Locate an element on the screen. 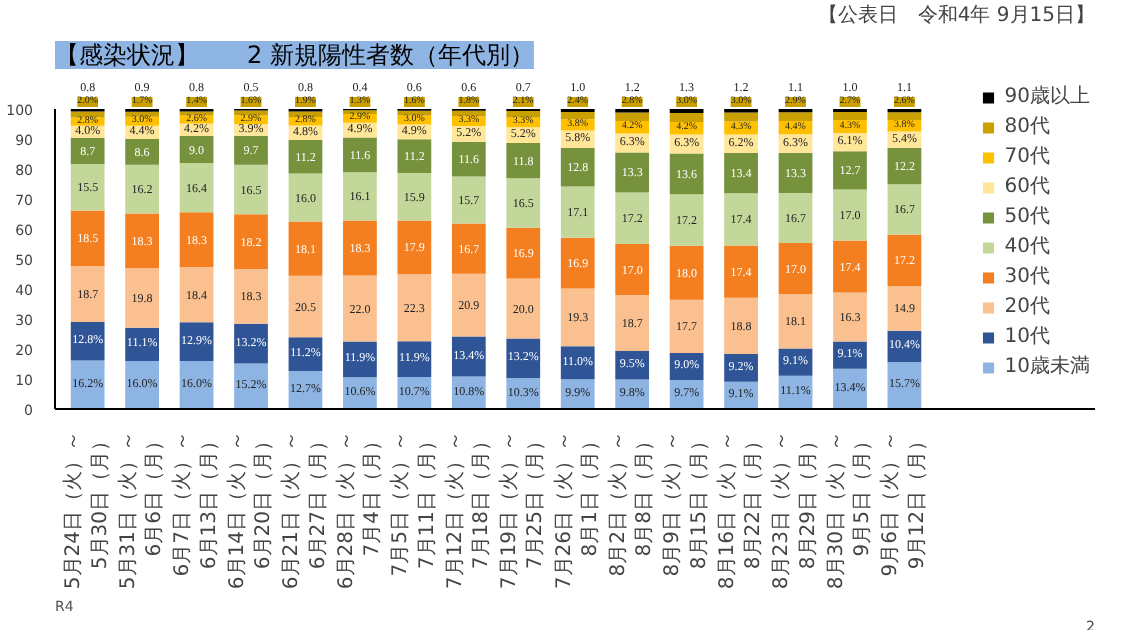 The height and width of the screenshot is (640, 1138). x-tick-label: 7月19日（火）～7月25日（月） is located at coordinates (522, 510).